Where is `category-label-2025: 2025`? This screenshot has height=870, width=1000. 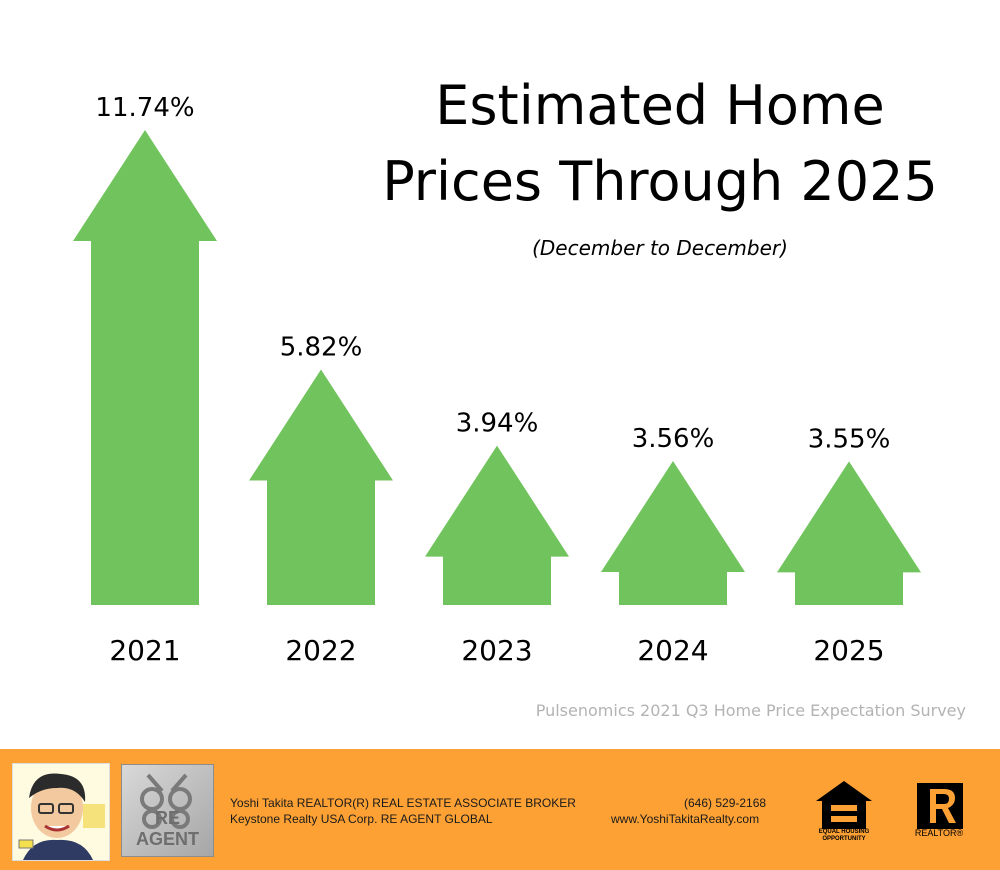
category-label-2025: 2025 is located at coordinates (848, 650).